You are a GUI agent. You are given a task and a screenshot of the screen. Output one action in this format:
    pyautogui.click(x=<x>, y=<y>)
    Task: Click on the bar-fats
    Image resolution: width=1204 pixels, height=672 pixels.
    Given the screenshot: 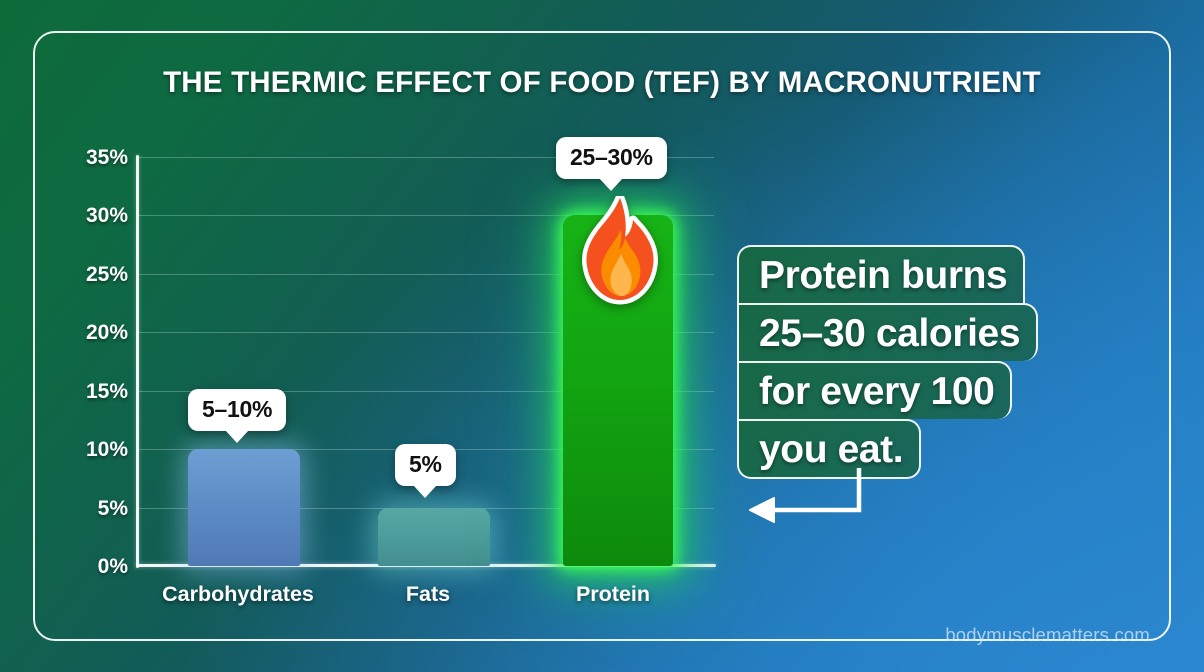 What is the action you would take?
    pyautogui.click(x=434, y=536)
    